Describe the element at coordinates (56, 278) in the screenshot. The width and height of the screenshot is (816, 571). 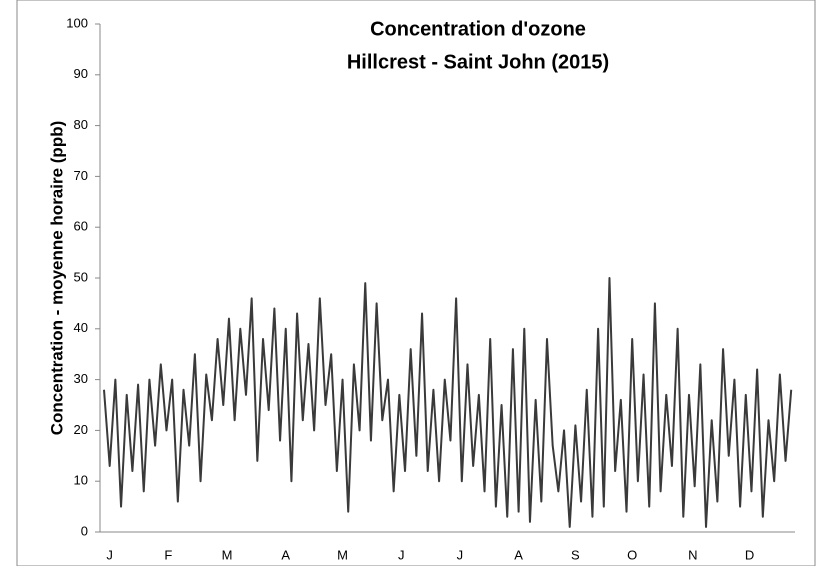
I see `y-axis-title: Concentration - moyenne horaire (ppb)` at that location.